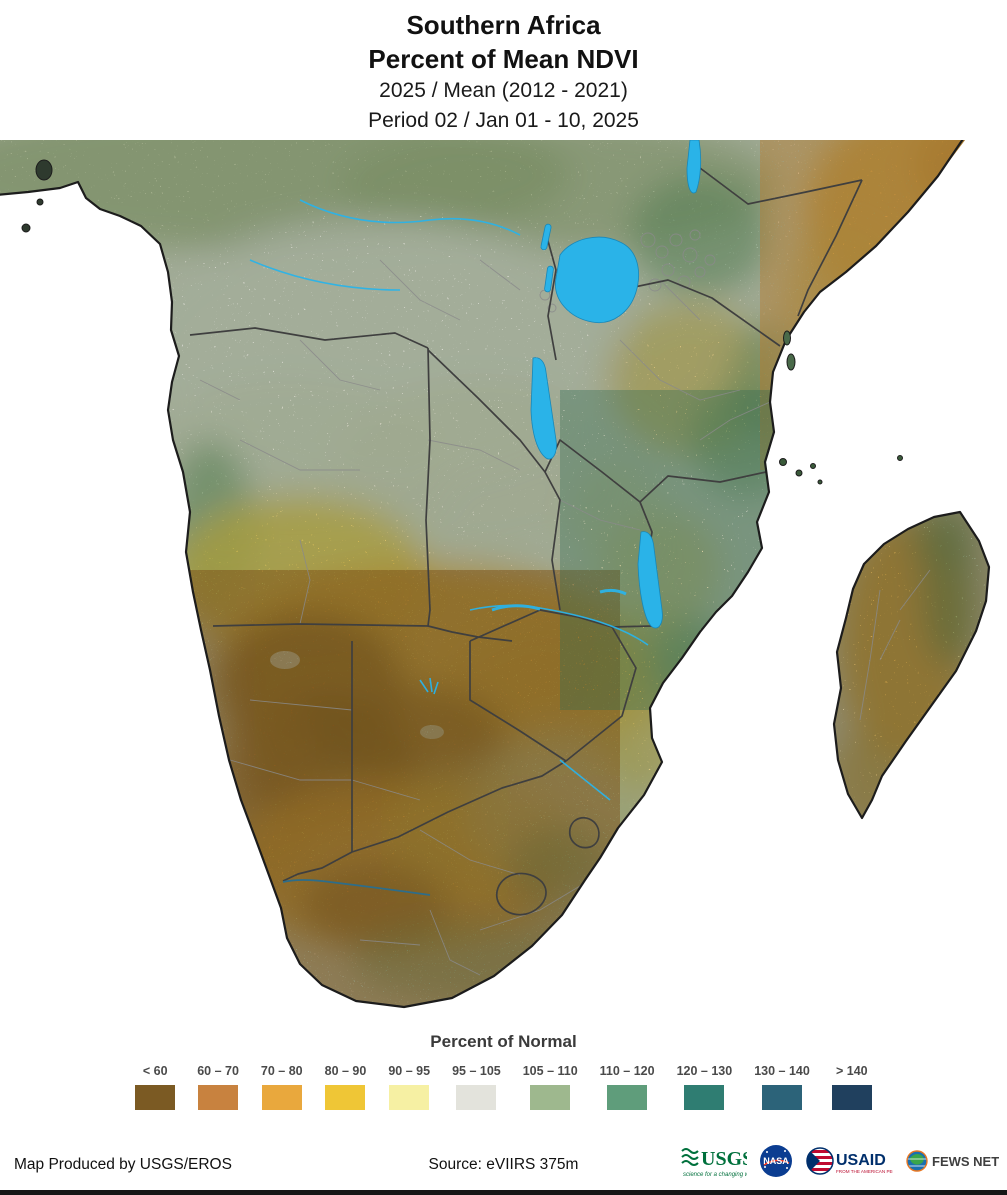 The image size is (1007, 1195). What do you see at coordinates (123, 1164) in the screenshot?
I see `produced-by-text: Map Produced by USGS/EROS` at bounding box center [123, 1164].